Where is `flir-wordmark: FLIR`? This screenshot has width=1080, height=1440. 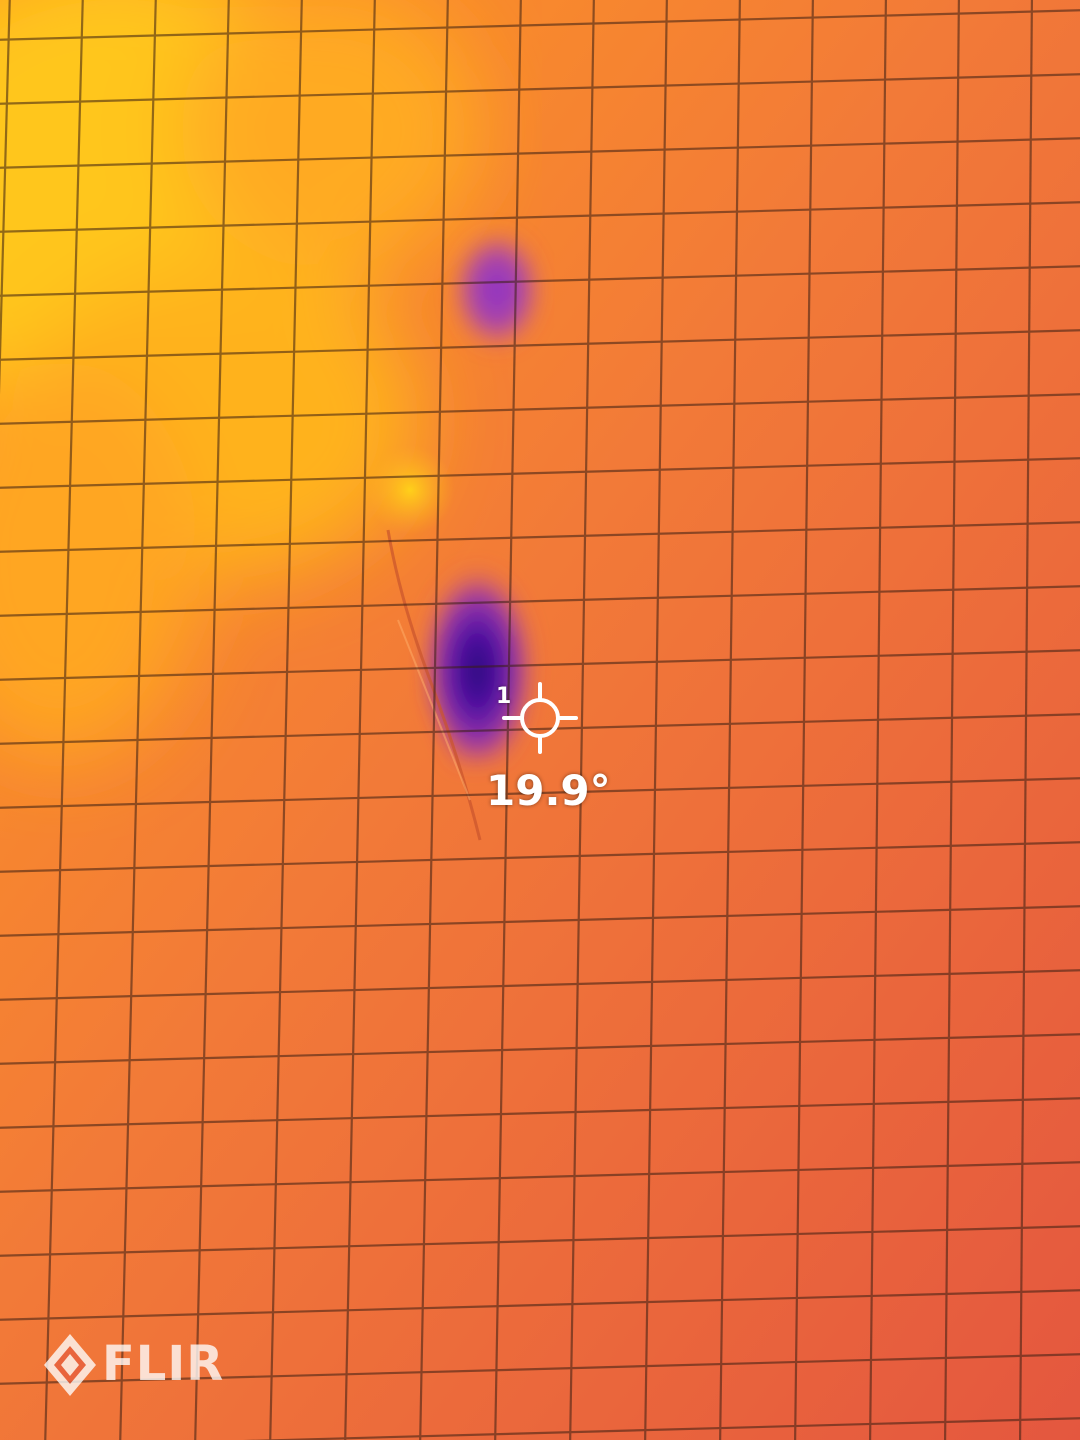
flir-wordmark: FLIR is located at coordinates (163, 1364).